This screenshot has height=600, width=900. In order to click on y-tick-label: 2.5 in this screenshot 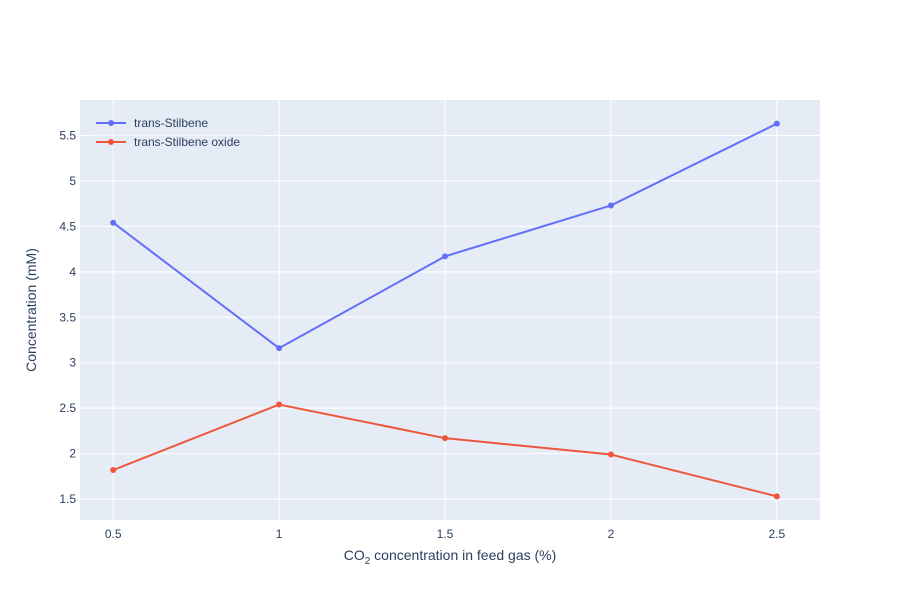, I will do `click(67, 408)`.